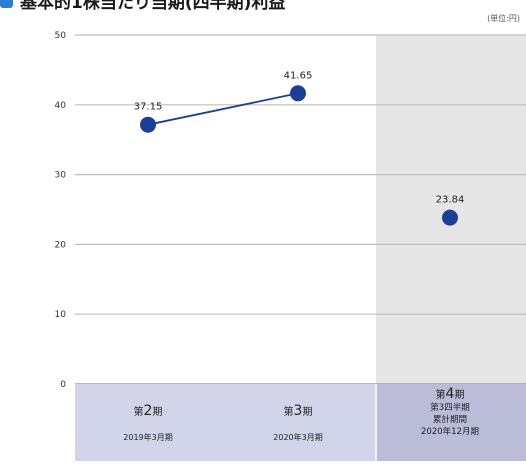  I want to click on data-label: 37.15, so click(148, 107).